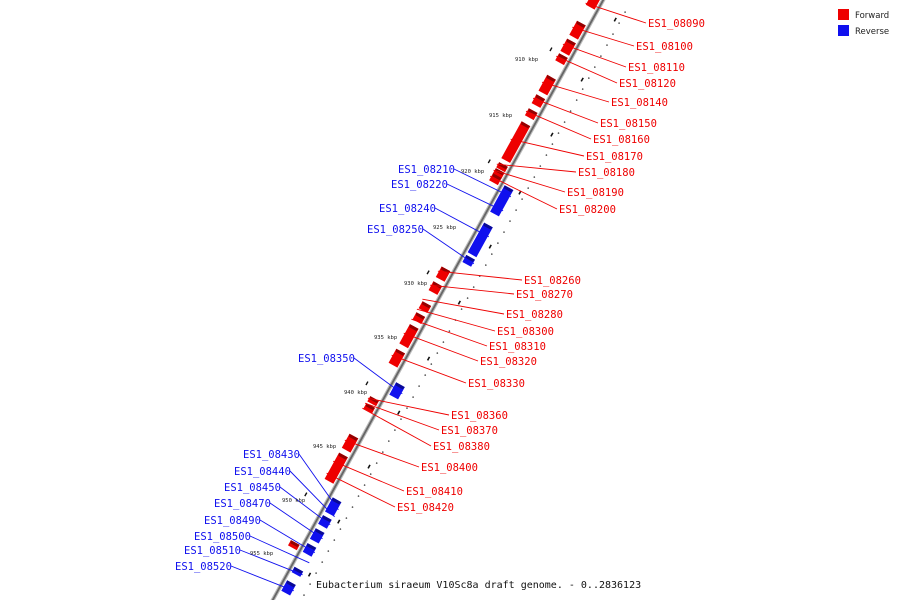 This screenshot has height=600, width=900. Describe the element at coordinates (872, 16) in the screenshot. I see `legend-forward-label: Forward` at that location.